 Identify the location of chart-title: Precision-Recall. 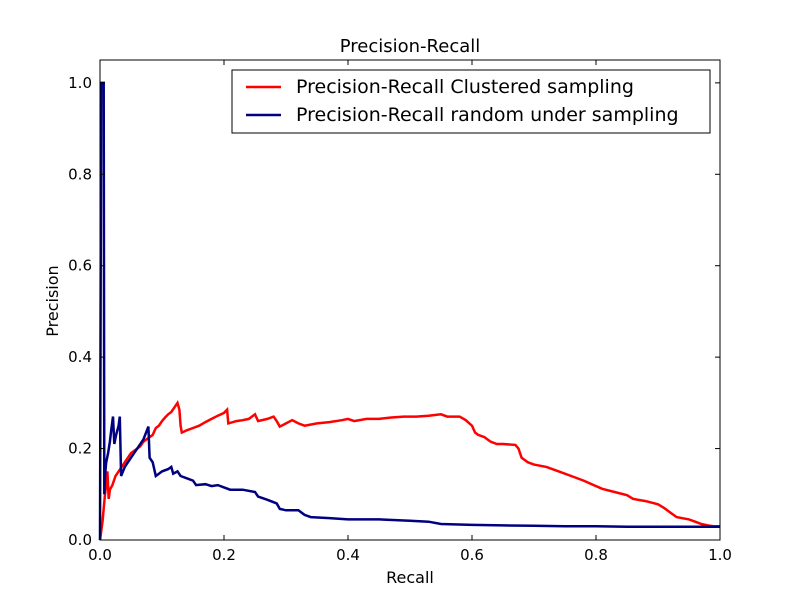
(410, 46).